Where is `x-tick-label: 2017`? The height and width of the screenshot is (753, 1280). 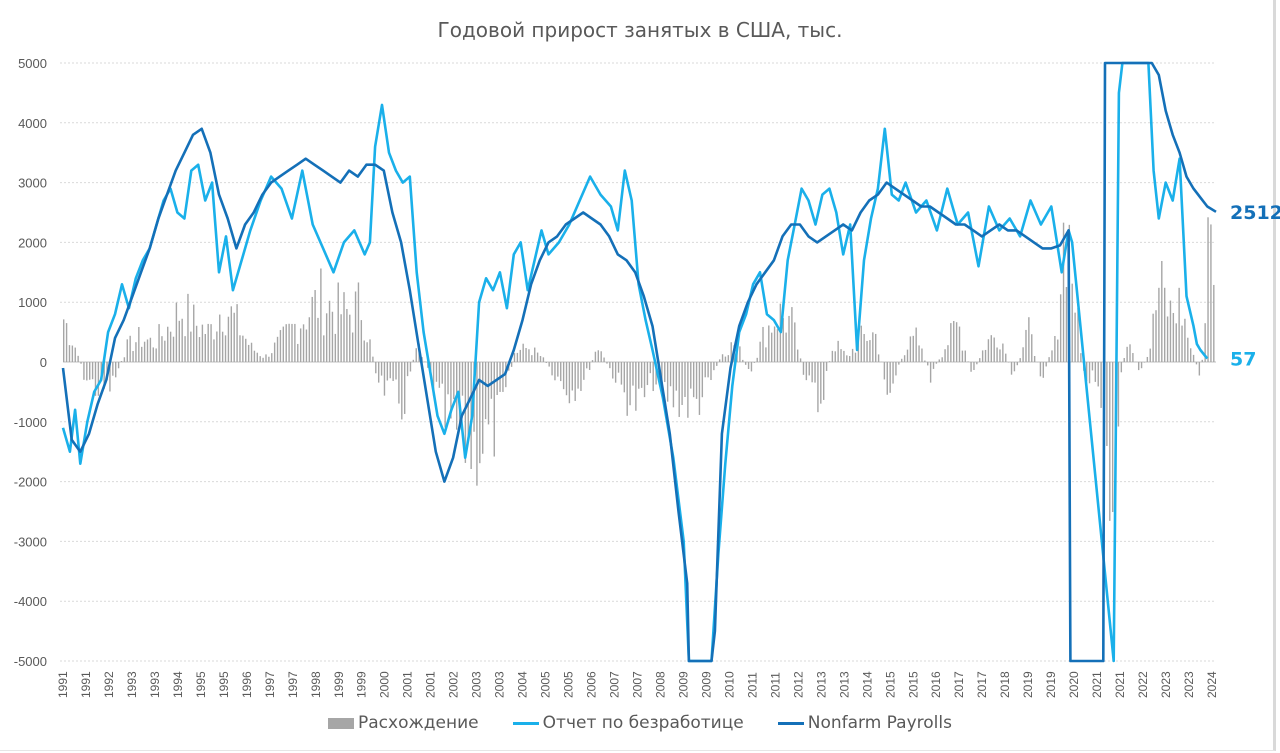
x-tick-label: 2017 is located at coordinates (982, 684).